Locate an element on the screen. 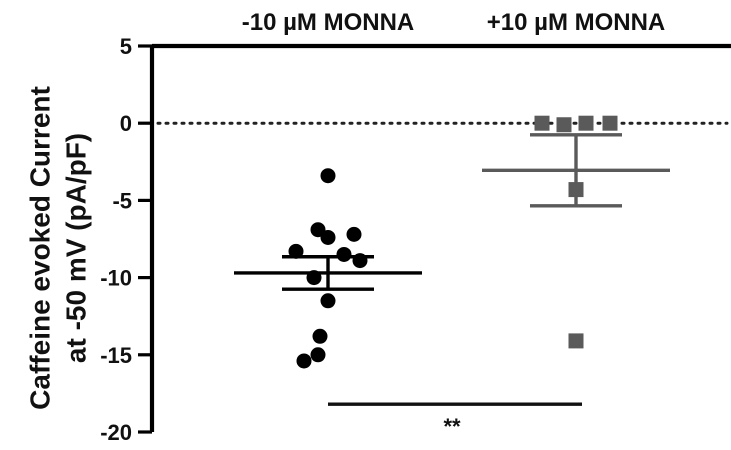 The width and height of the screenshot is (731, 450). y-tick-label: -15 is located at coordinates (116, 355).